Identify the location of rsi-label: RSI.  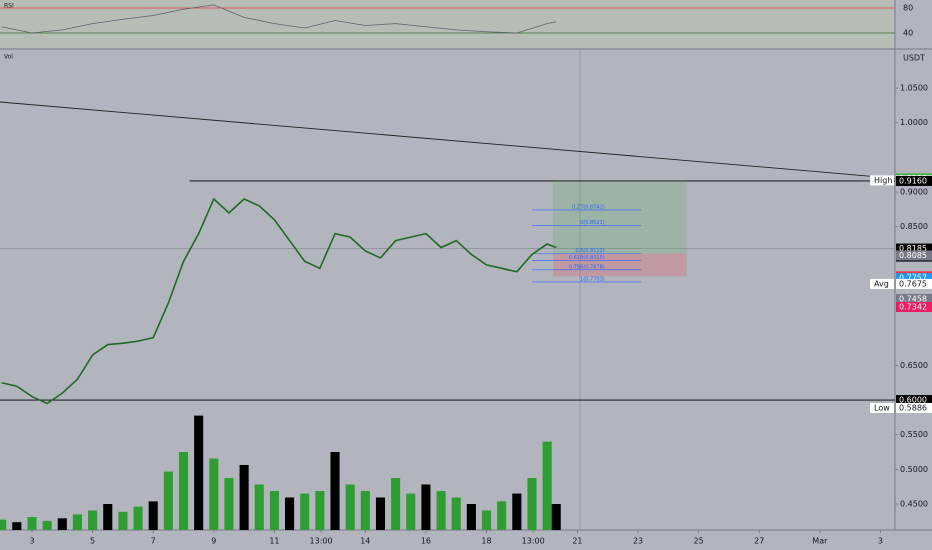
(9, 6).